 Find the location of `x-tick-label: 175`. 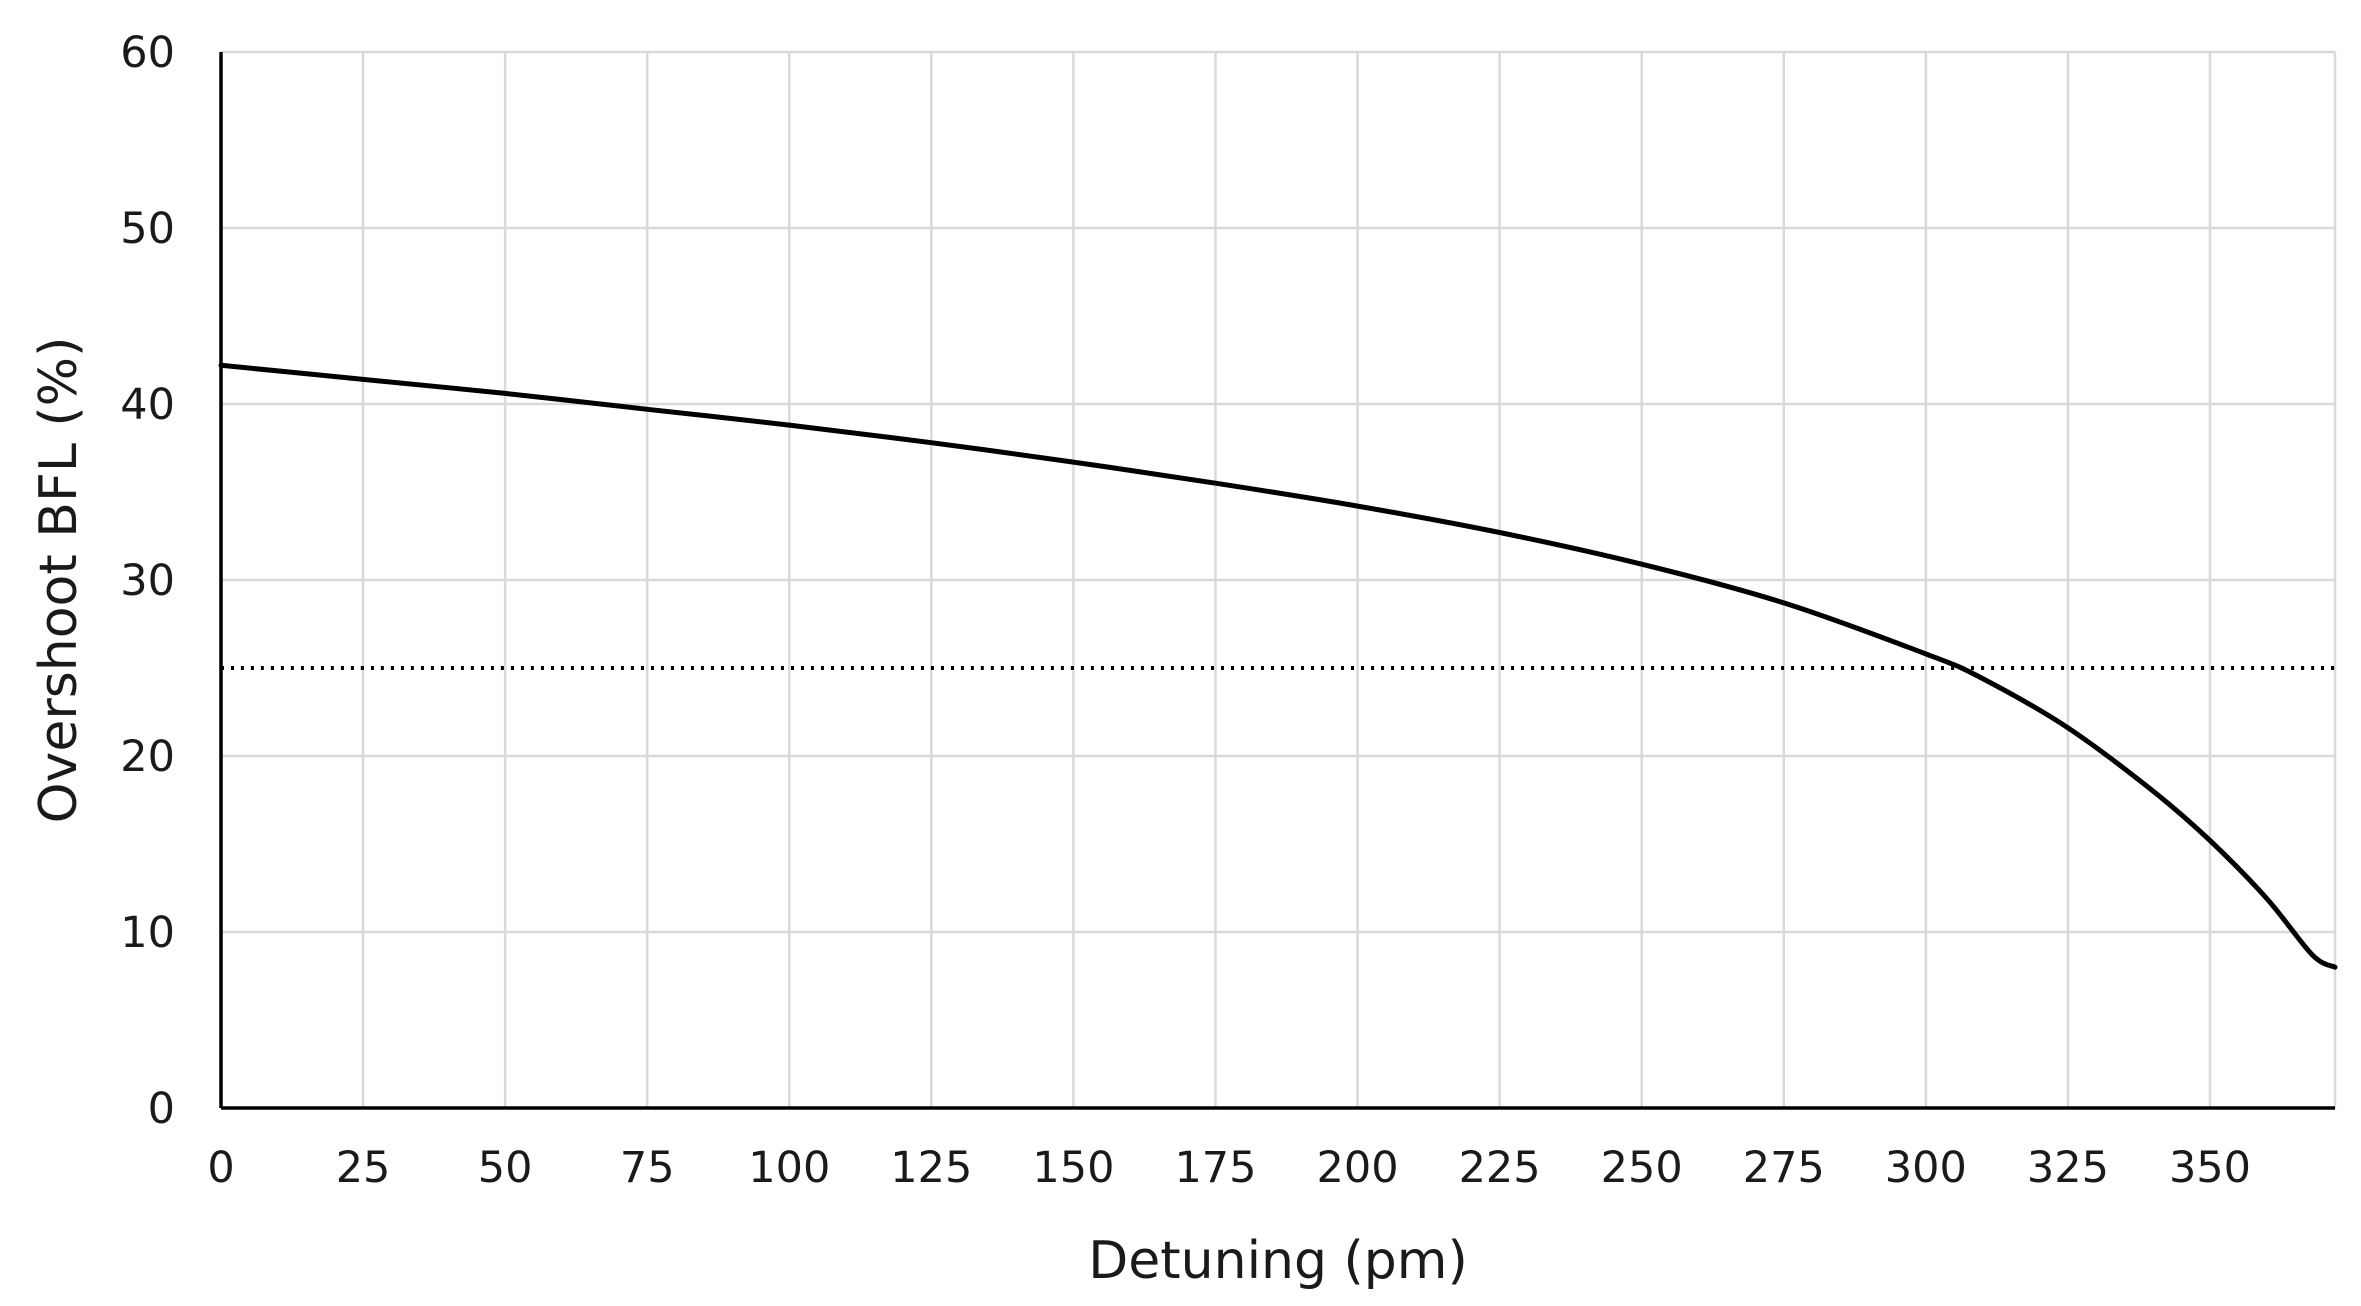

x-tick-label: 175 is located at coordinates (1215, 1168).